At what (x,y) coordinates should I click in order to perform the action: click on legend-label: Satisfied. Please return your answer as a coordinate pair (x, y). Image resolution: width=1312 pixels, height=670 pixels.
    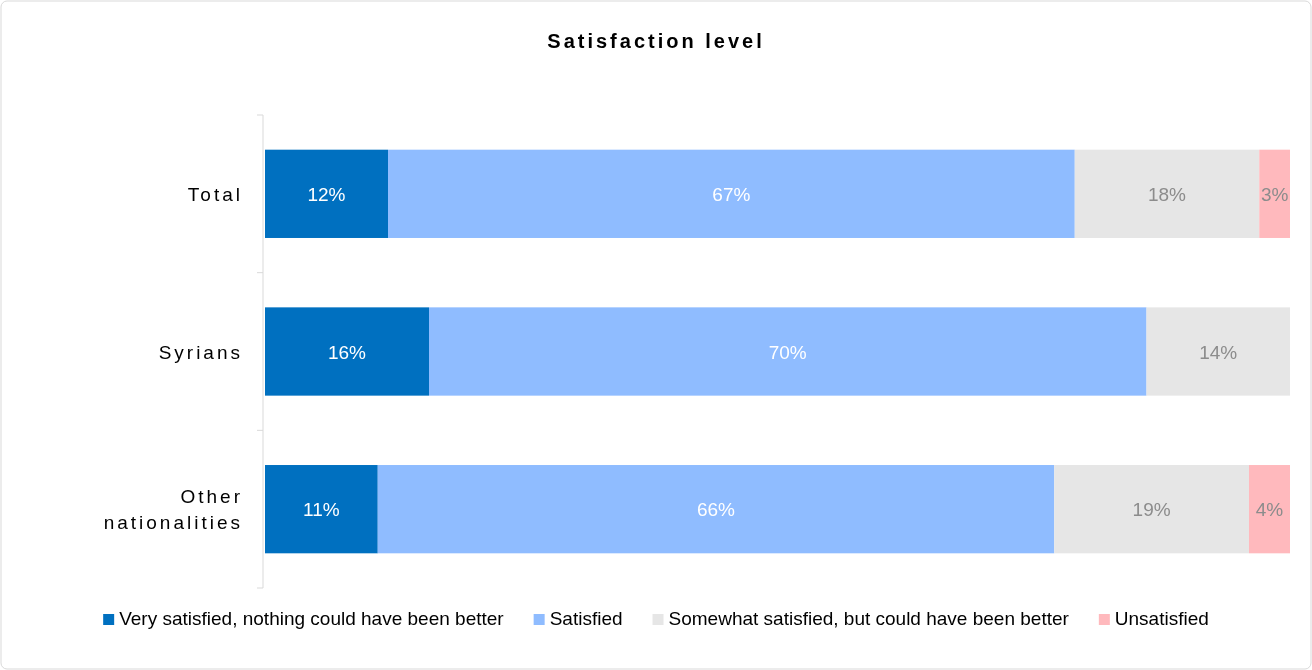
    Looking at the image, I should click on (586, 618).